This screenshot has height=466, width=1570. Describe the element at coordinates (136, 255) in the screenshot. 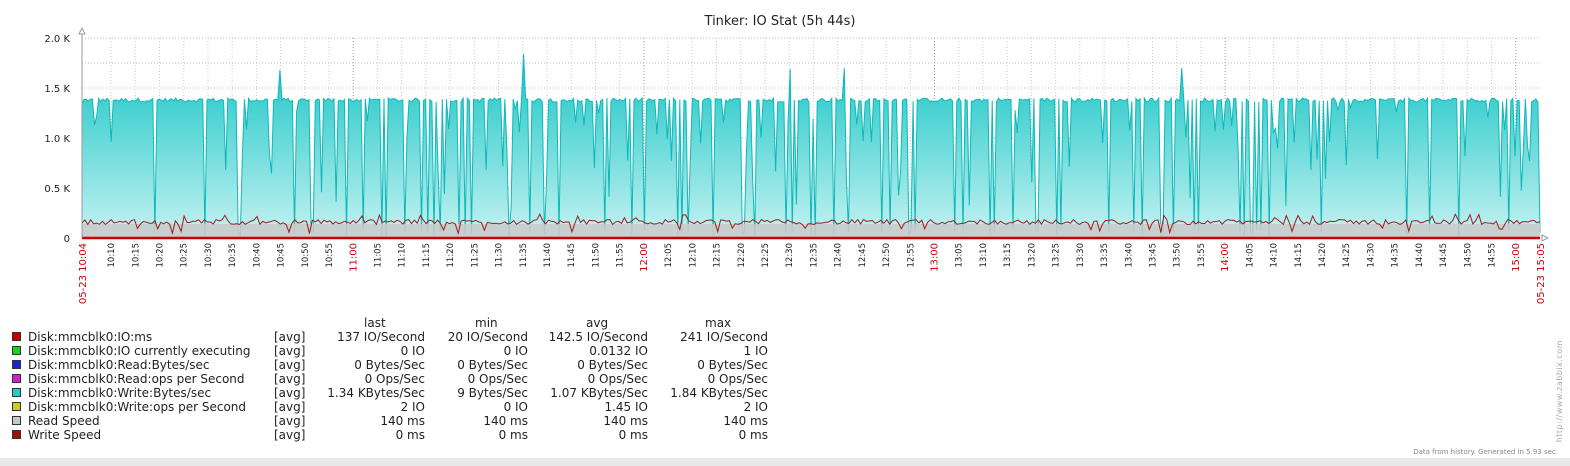

I see `x-tick-label: 10:15` at that location.